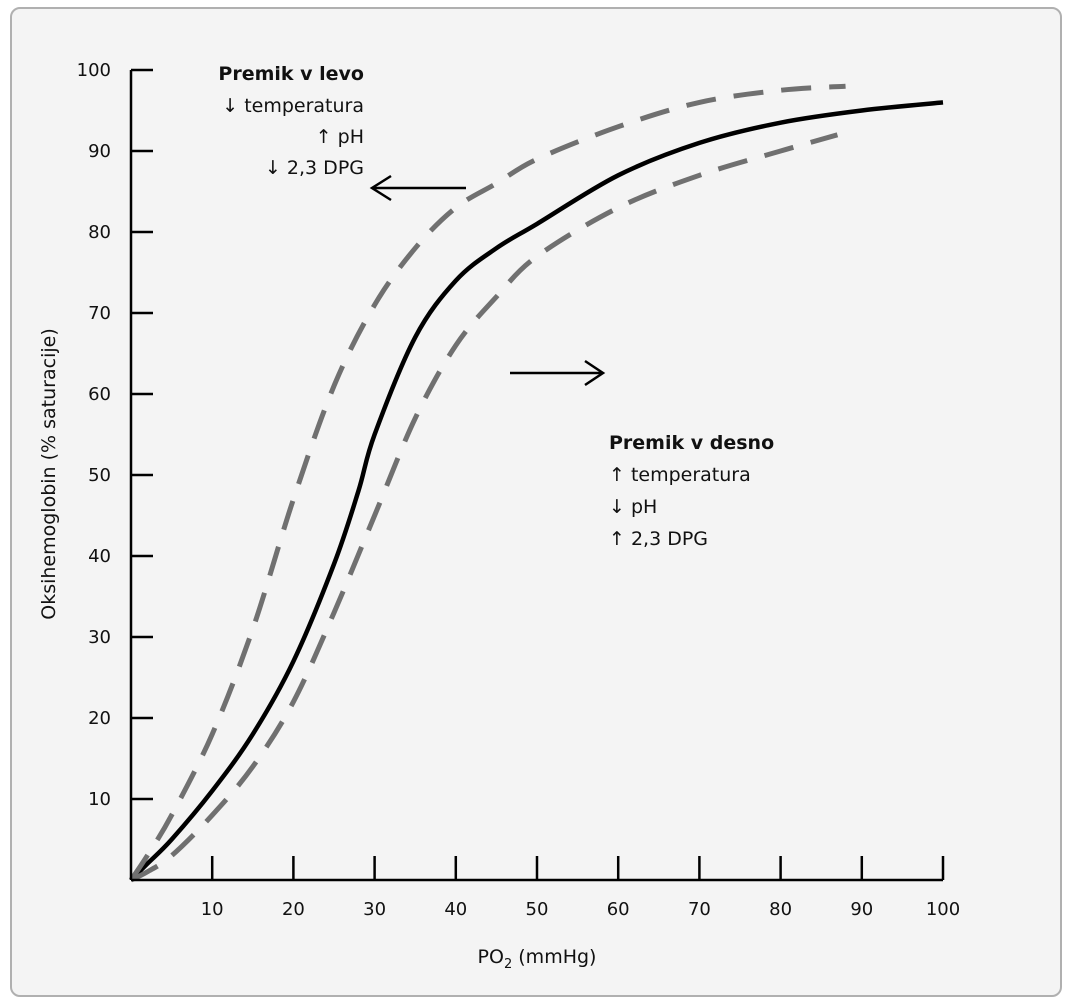 Image resolution: width=1067 pixels, height=997 pixels. I want to click on x-tick-label: 50, so click(537, 909).